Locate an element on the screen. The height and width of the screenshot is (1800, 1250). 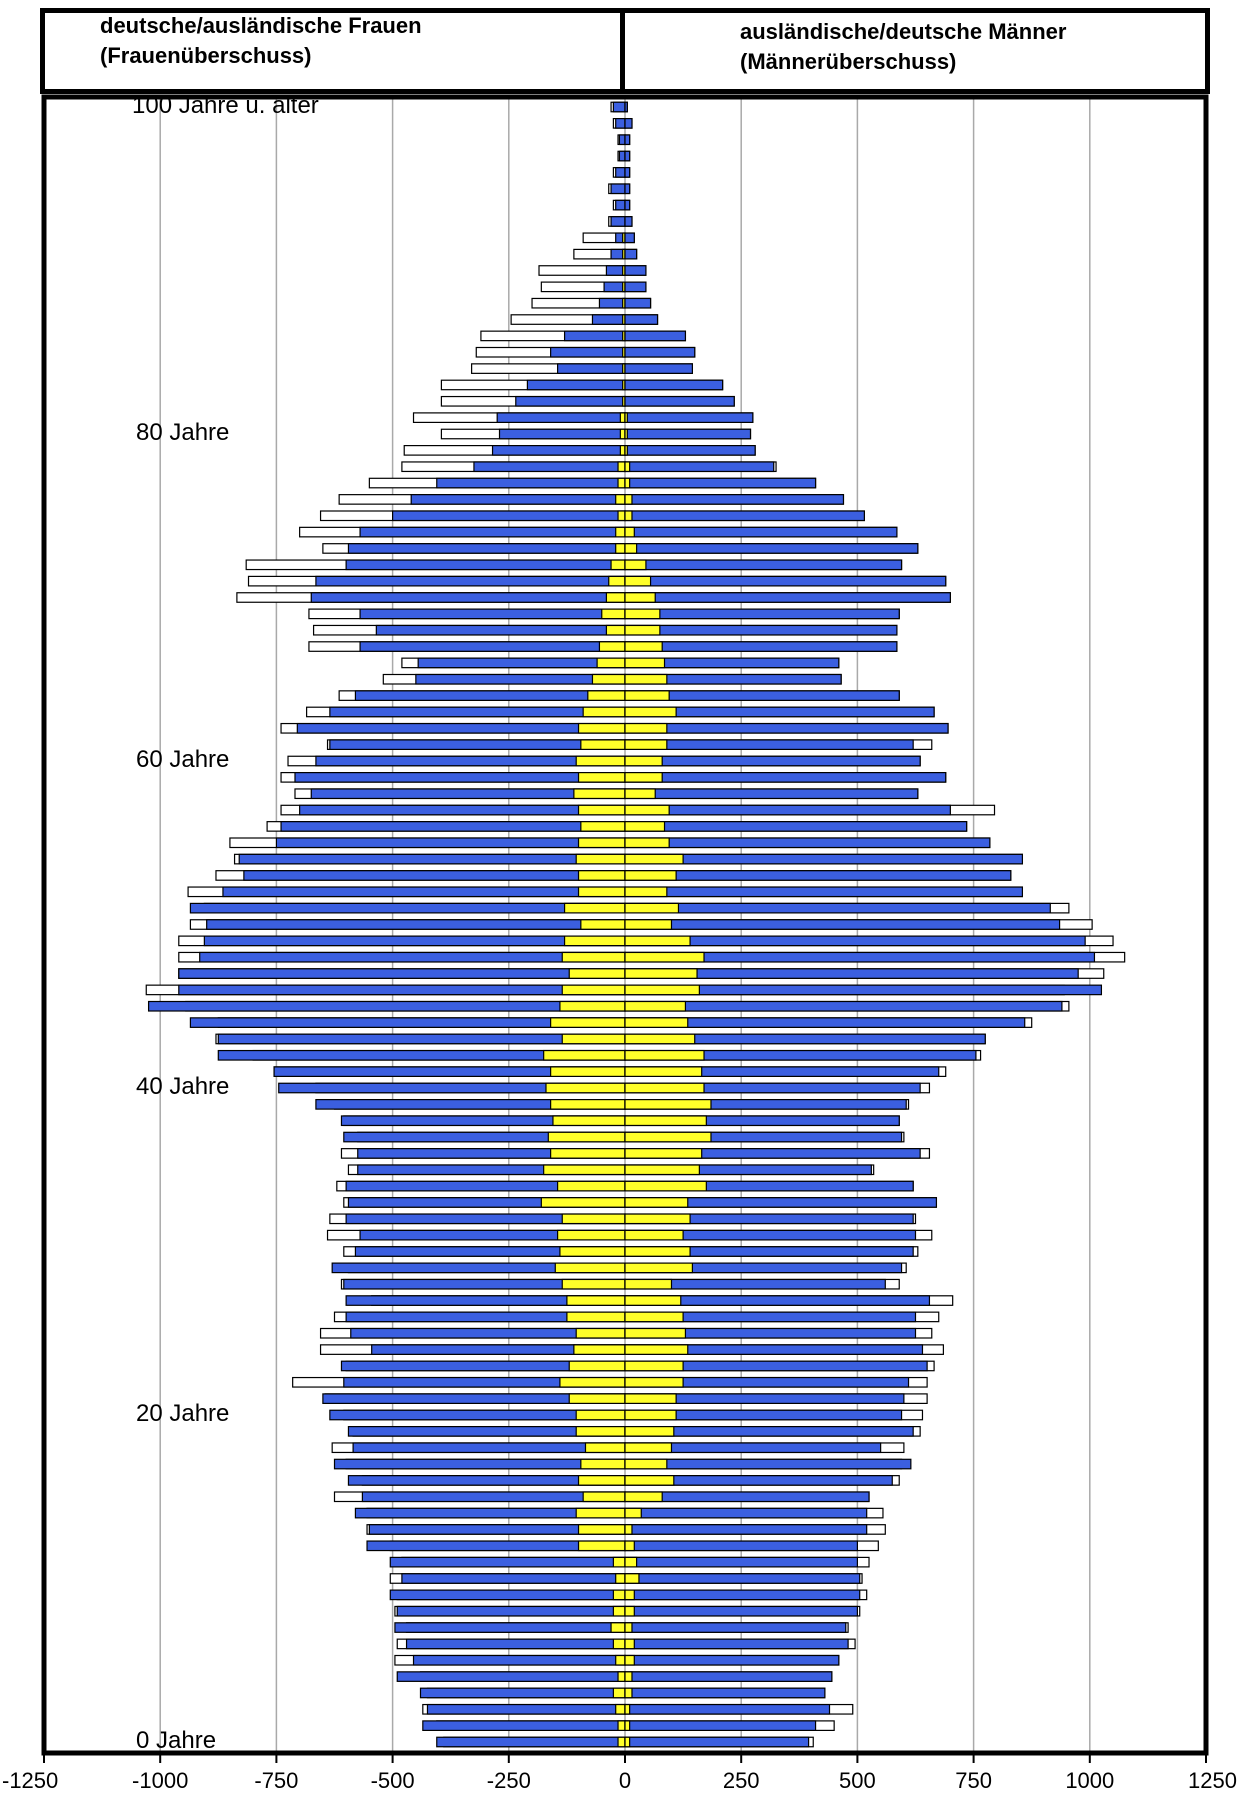
age-label: 60 Jahre is located at coordinates (183, 759).